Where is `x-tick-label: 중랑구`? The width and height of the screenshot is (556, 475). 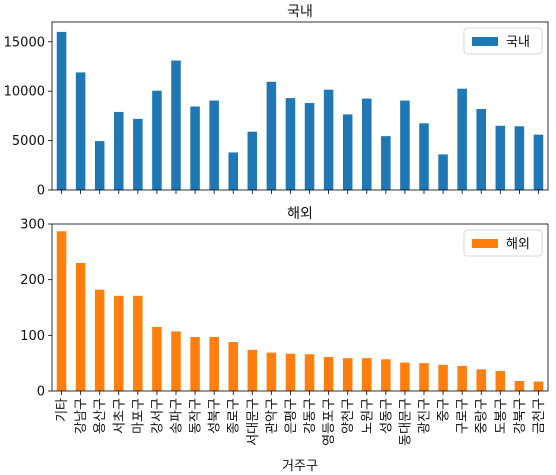
x-tick-label: 중랑구 is located at coordinates (482, 416).